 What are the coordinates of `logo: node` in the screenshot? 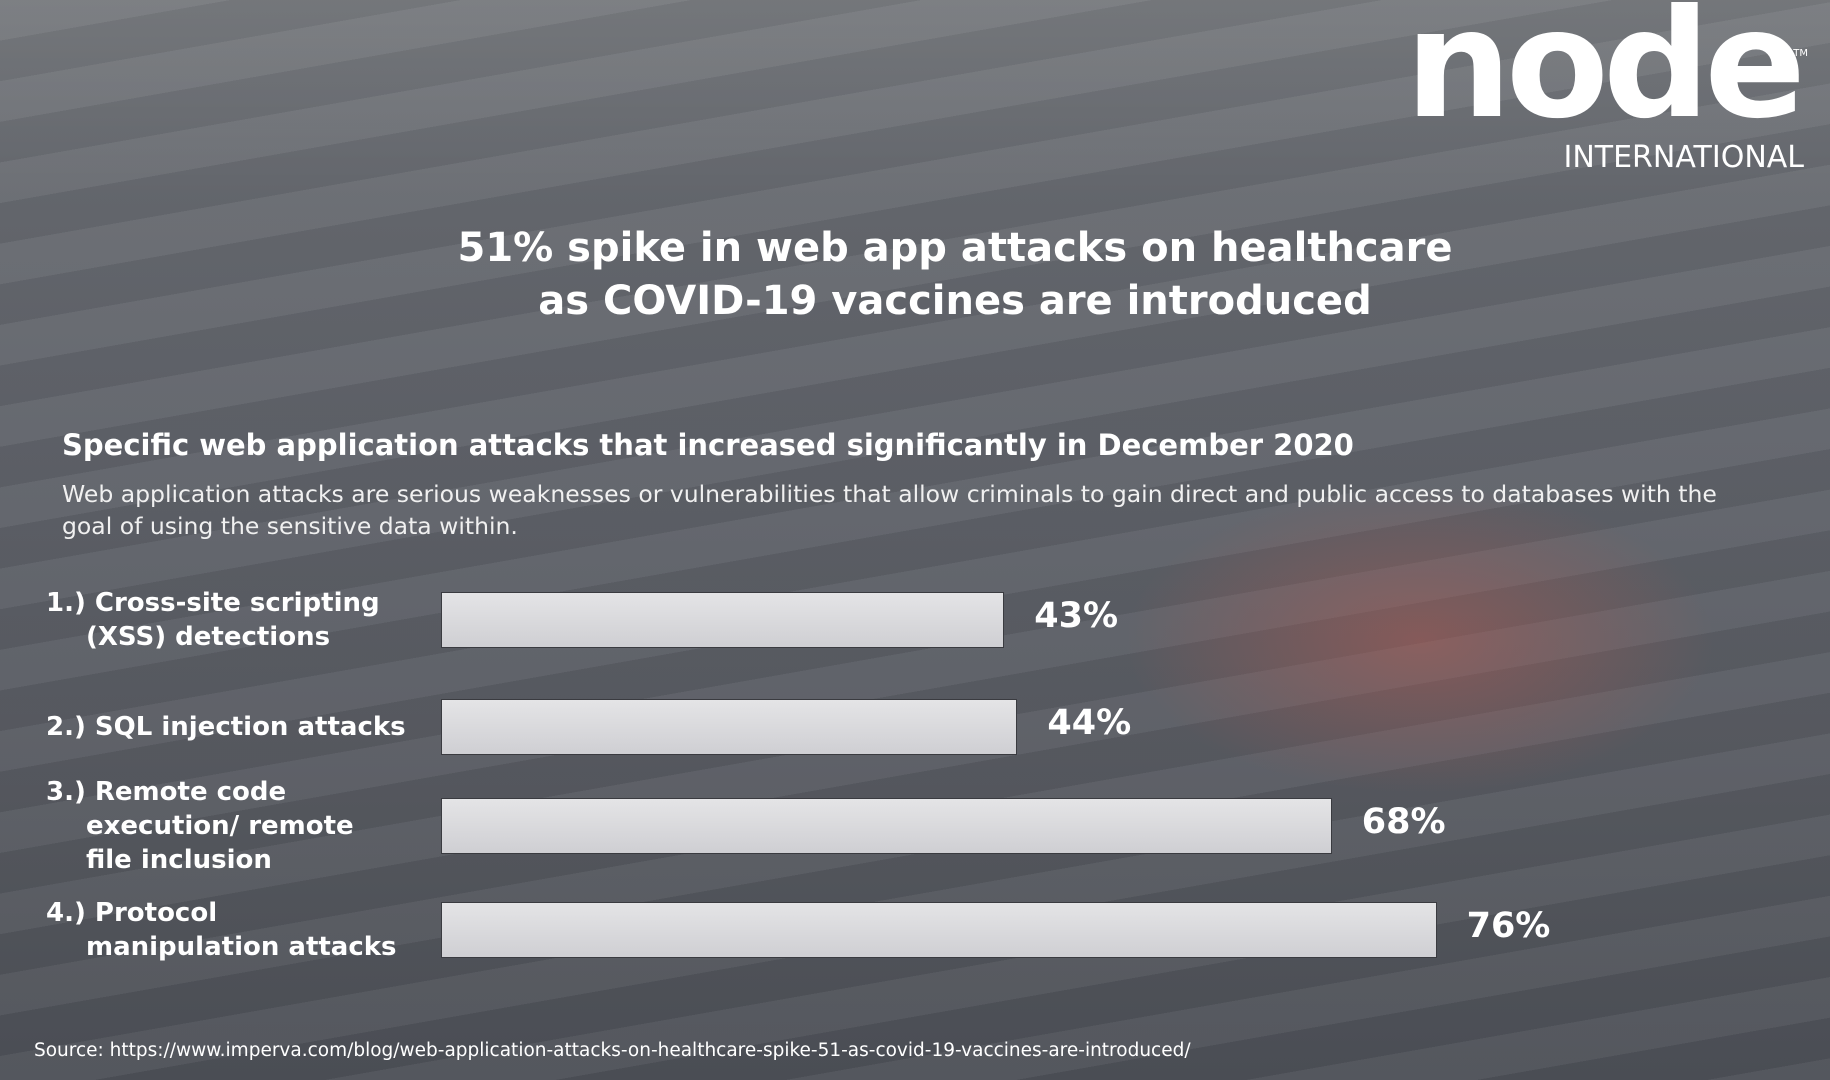 It's located at (1605, 76).